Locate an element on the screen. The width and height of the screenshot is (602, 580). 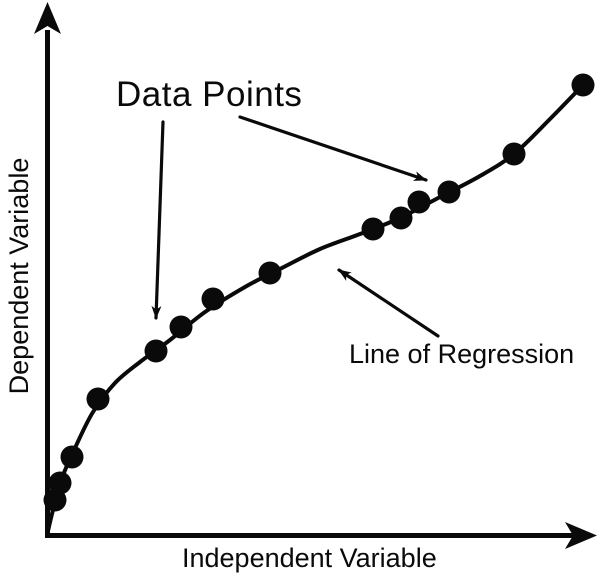
y-axis-arrowhead-icon is located at coordinates (47, 18).